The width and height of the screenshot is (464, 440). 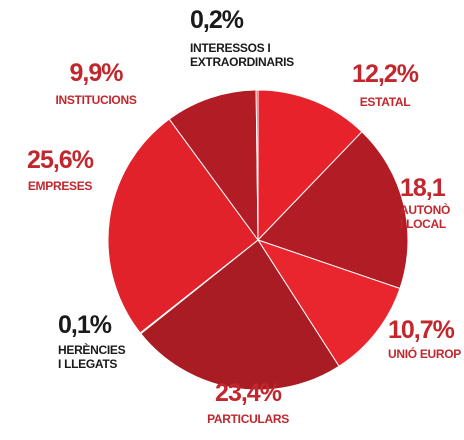 I want to click on category-label: ESTATAL, so click(x=385, y=102).